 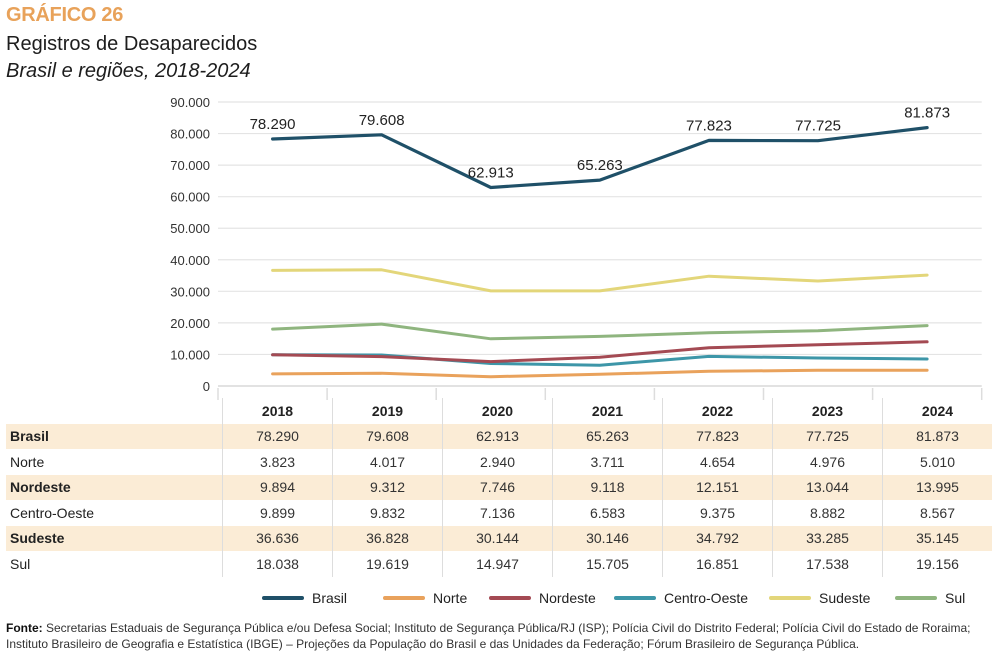 What do you see at coordinates (497, 411) in the screenshot?
I see `year-header: 2020` at bounding box center [497, 411].